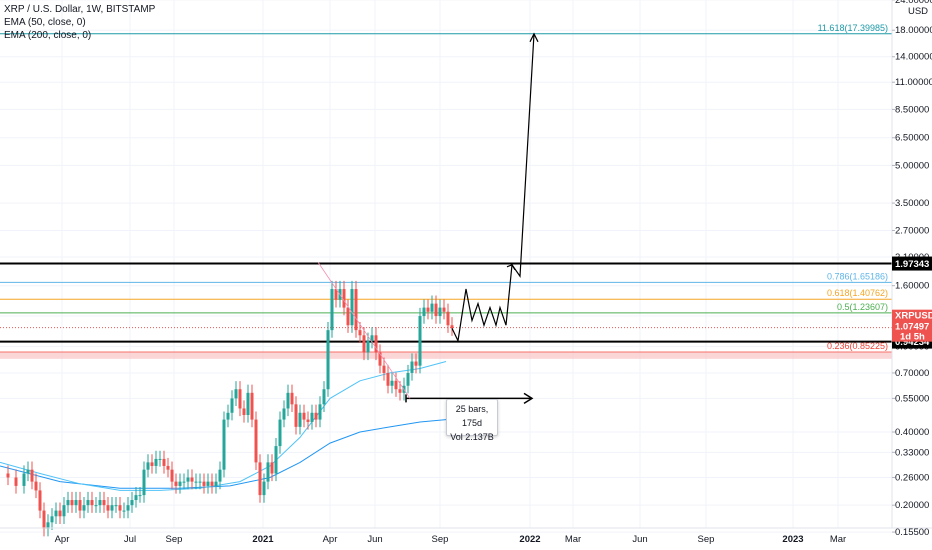  I want to click on price-tick-label: 2.70000, so click(912, 230).